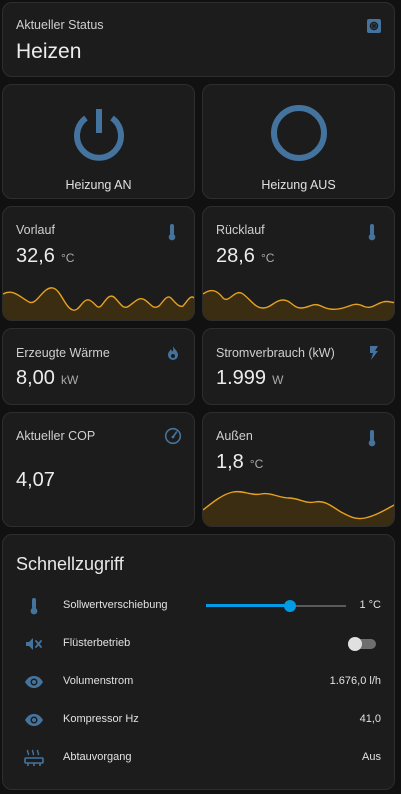  Describe the element at coordinates (198, 758) in the screenshot. I see `abtauvorgang-row: Abtauvorgang Aus` at that location.